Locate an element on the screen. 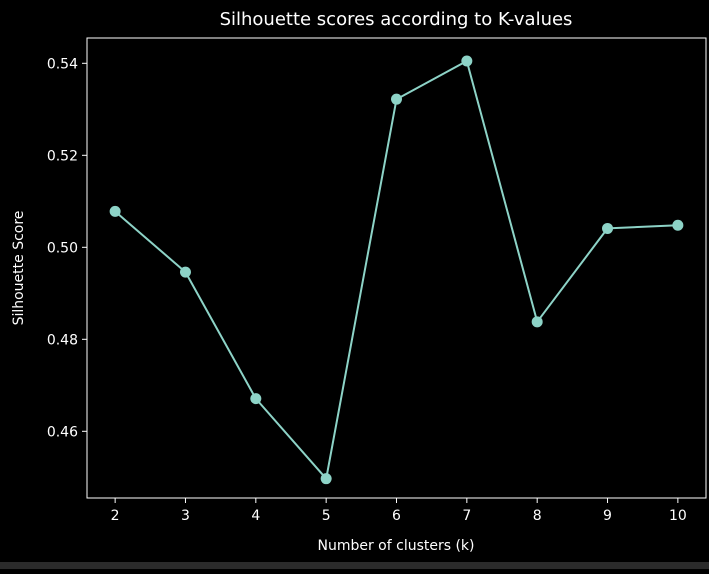 This screenshot has height=574, width=709. x-axis: 2 3 4 5 6 7 8 9 10 is located at coordinates (399, 511).